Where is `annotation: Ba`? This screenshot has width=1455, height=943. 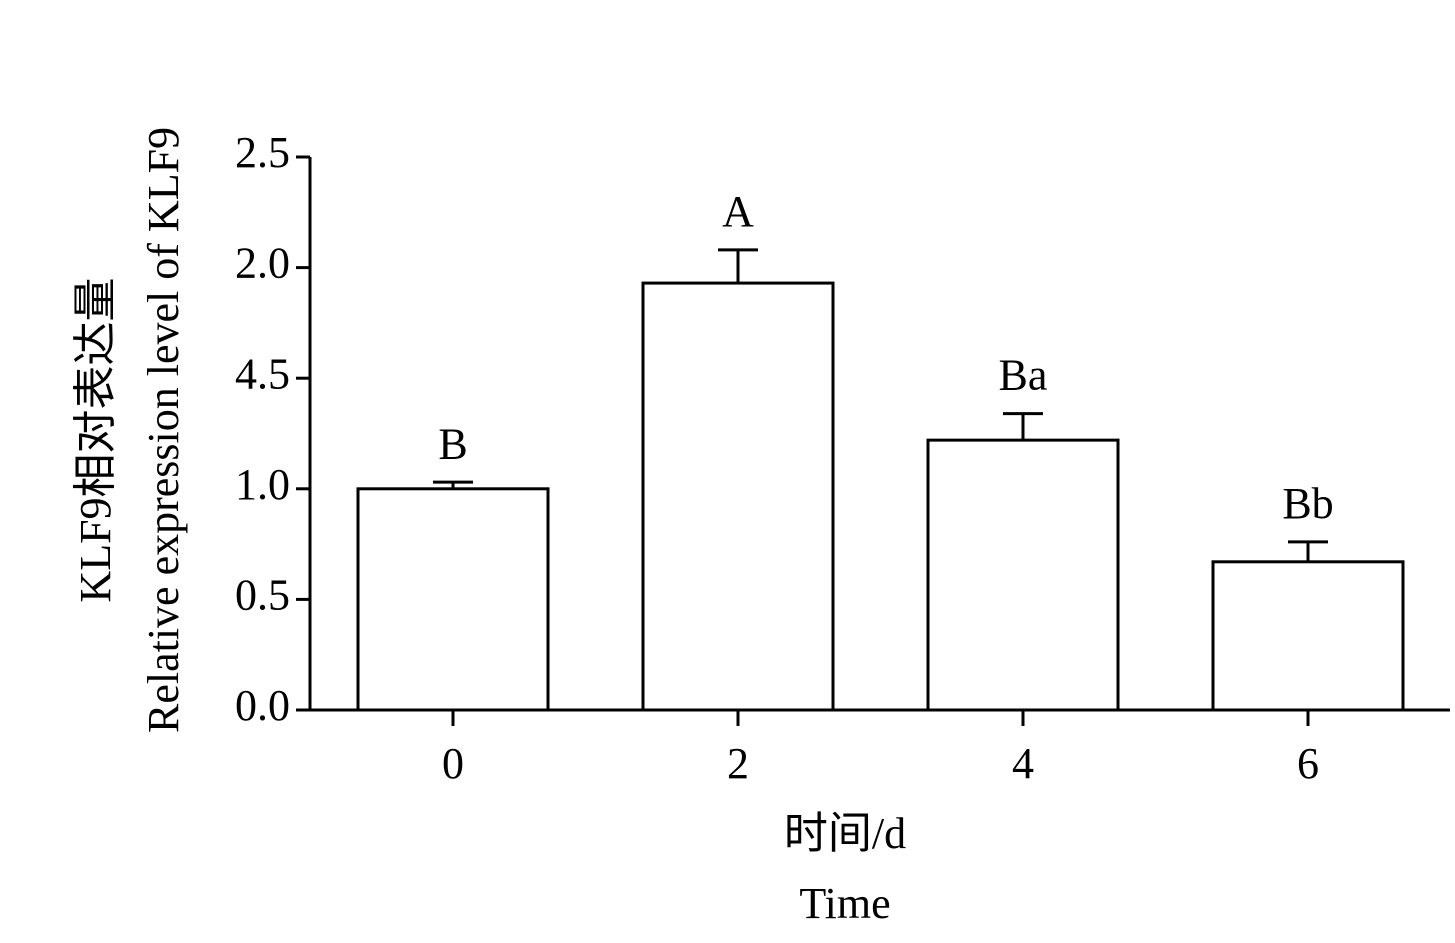 annotation: Ba is located at coordinates (1023, 375).